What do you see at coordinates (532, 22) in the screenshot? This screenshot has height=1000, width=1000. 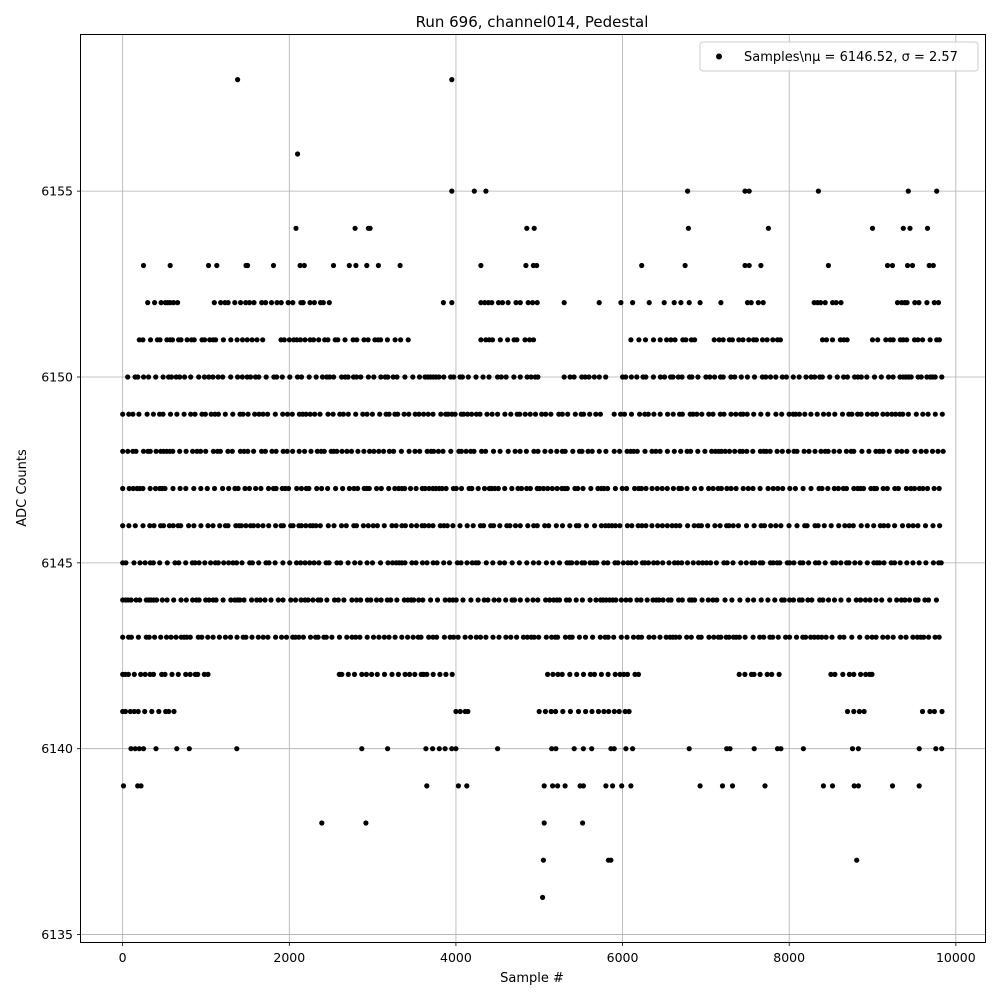 I see `chart-title: Run 696, channel014, Pedestal` at bounding box center [532, 22].